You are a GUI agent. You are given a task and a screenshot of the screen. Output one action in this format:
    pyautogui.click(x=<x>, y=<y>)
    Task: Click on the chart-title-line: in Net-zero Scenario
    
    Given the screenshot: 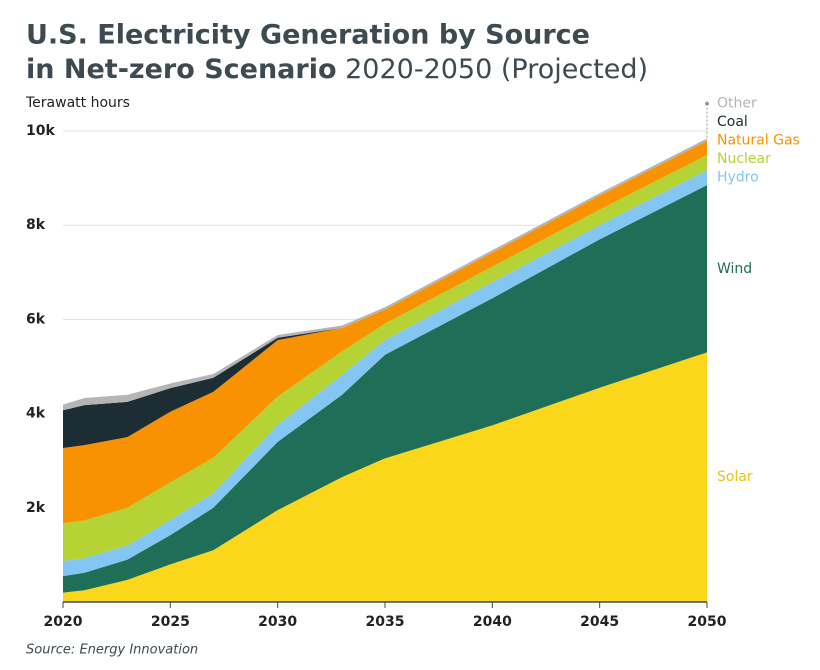 What is the action you would take?
    pyautogui.click(x=181, y=69)
    